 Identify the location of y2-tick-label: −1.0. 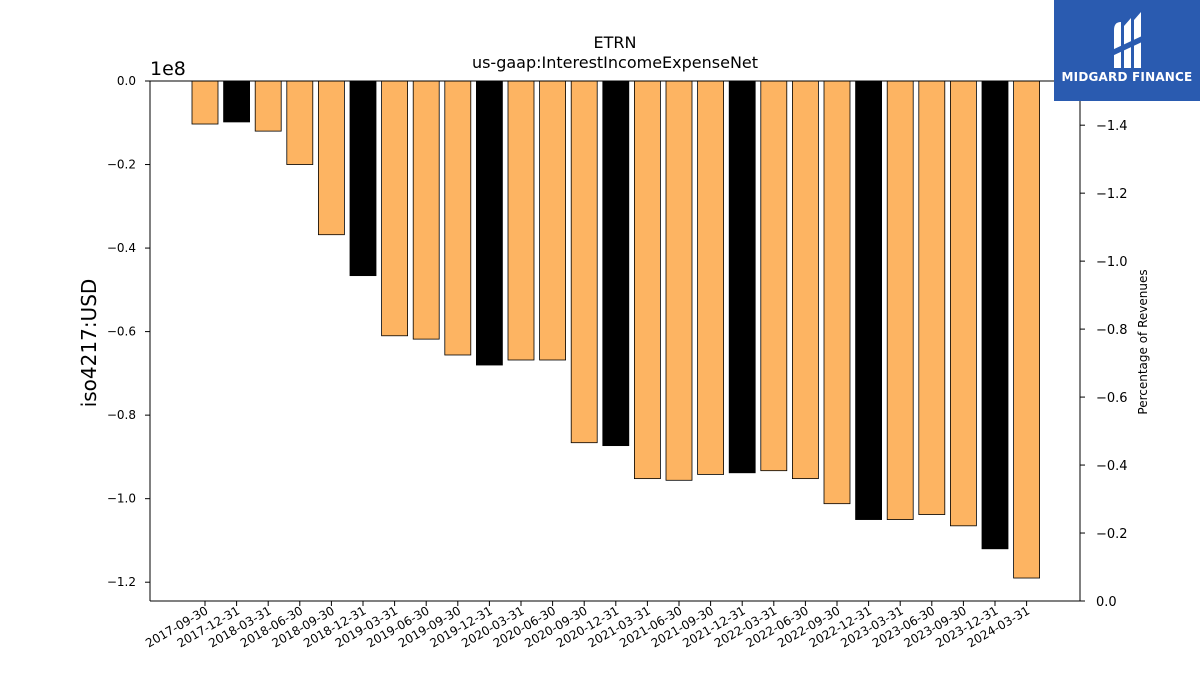
(1112, 262).